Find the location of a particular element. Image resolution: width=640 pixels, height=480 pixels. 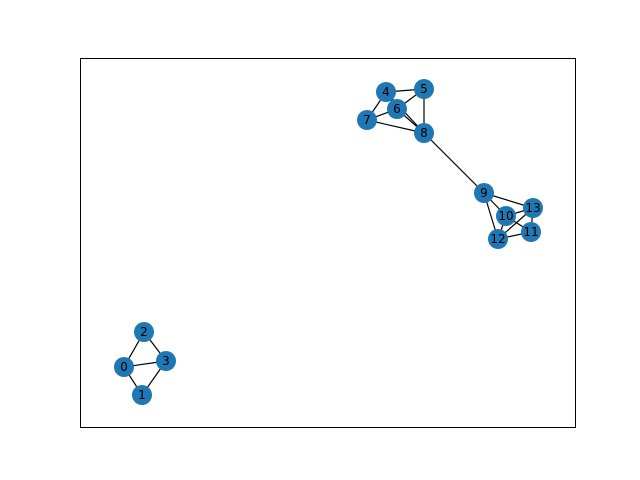

node-label: 8 is located at coordinates (424, 133).